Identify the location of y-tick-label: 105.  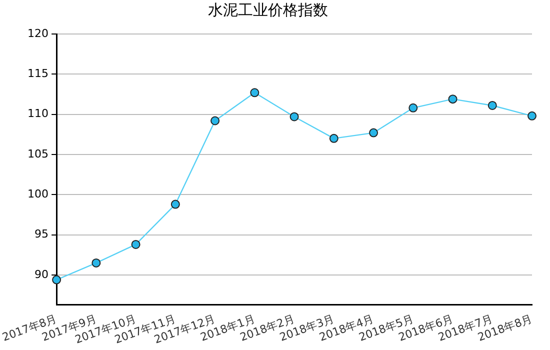
(38, 153).